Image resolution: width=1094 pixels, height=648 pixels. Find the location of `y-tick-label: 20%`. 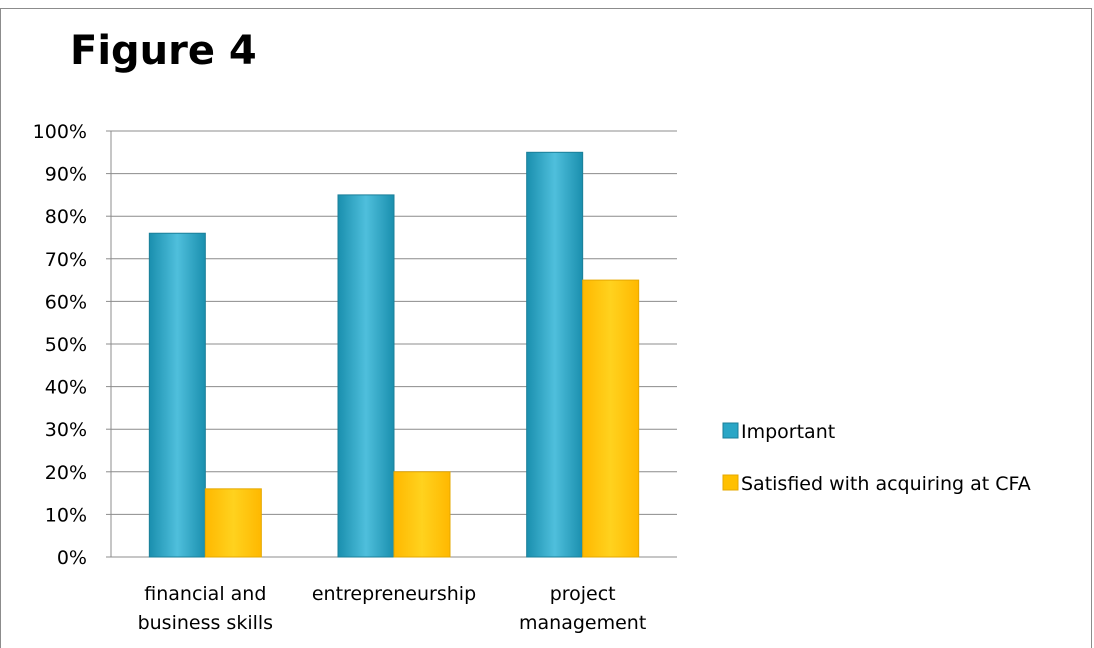

y-tick-label: 20% is located at coordinates (66, 473).